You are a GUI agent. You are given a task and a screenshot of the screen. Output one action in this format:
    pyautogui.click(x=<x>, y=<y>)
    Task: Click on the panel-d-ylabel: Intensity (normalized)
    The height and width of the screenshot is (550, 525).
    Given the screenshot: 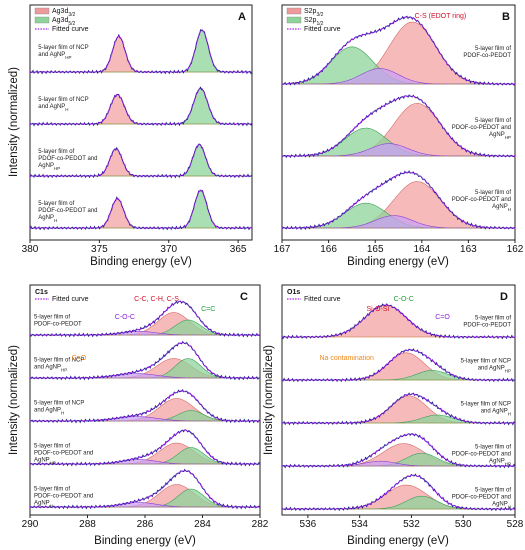 What is the action you would take?
    pyautogui.click(x=269, y=400)
    